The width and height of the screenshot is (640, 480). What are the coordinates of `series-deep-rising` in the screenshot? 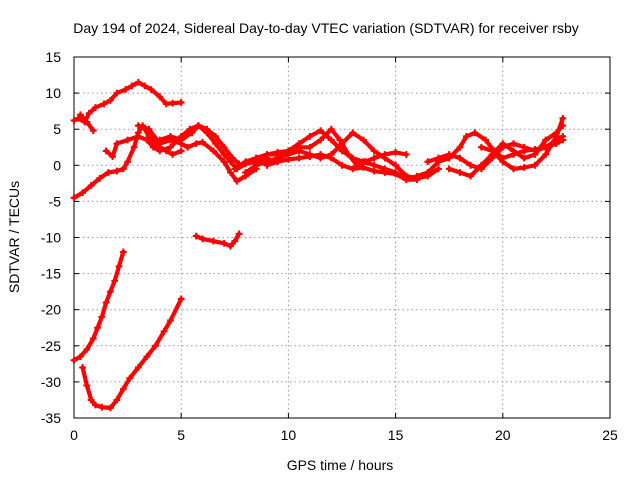 It's located at (98, 306).